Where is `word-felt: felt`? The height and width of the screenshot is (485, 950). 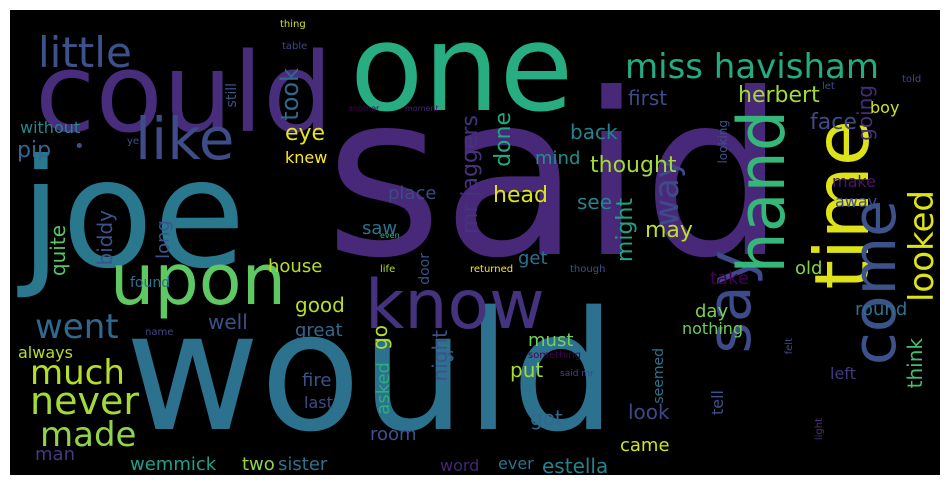
word-felt: felt is located at coordinates (789, 346).